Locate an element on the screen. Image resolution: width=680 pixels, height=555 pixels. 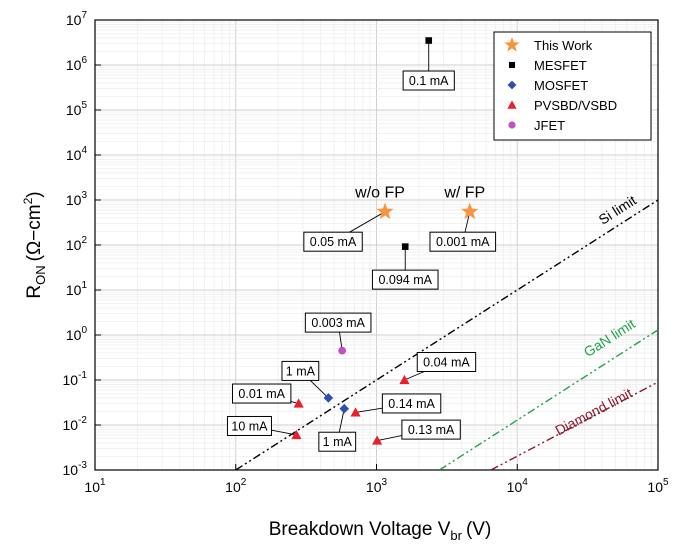
legend-label: MESFET is located at coordinates (560, 65).